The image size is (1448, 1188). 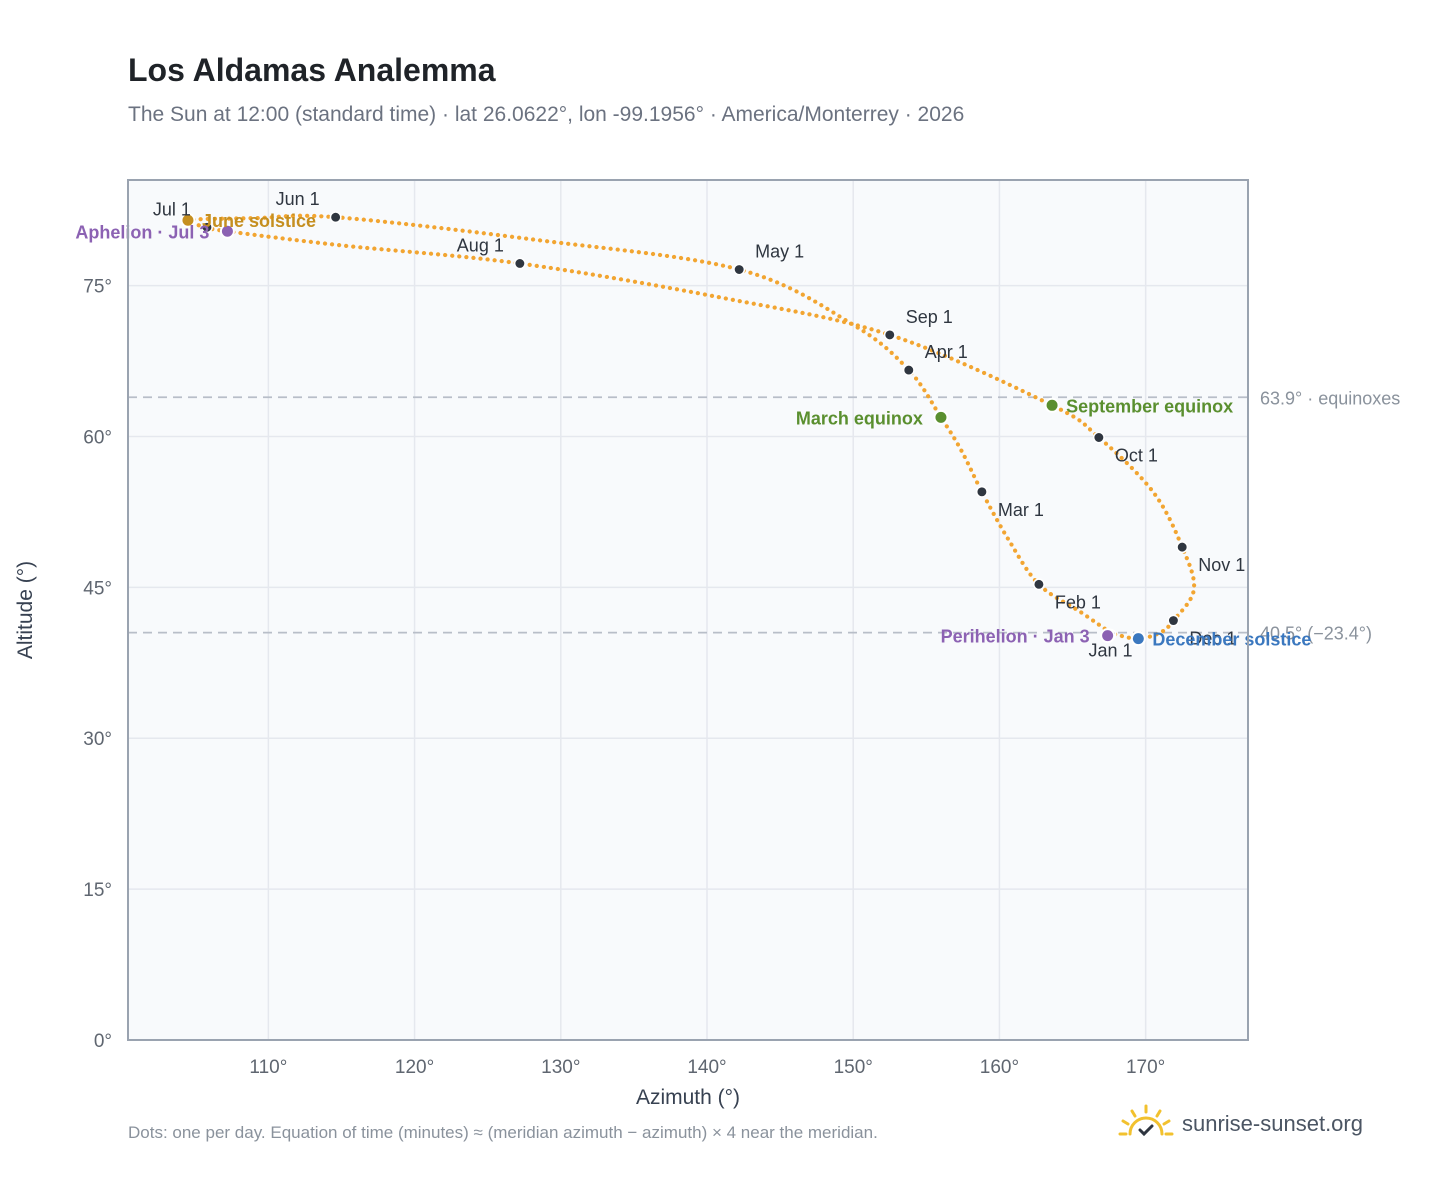 I want to click on x-tick-label: 140°, so click(x=706, y=1067).